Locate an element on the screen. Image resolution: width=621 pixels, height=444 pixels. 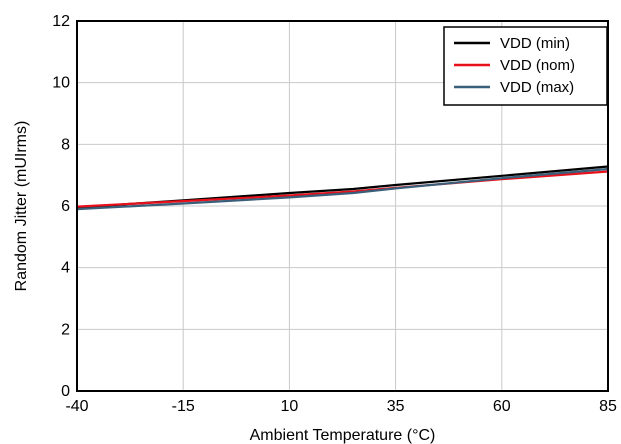
series-layer is located at coordinates (342, 188).